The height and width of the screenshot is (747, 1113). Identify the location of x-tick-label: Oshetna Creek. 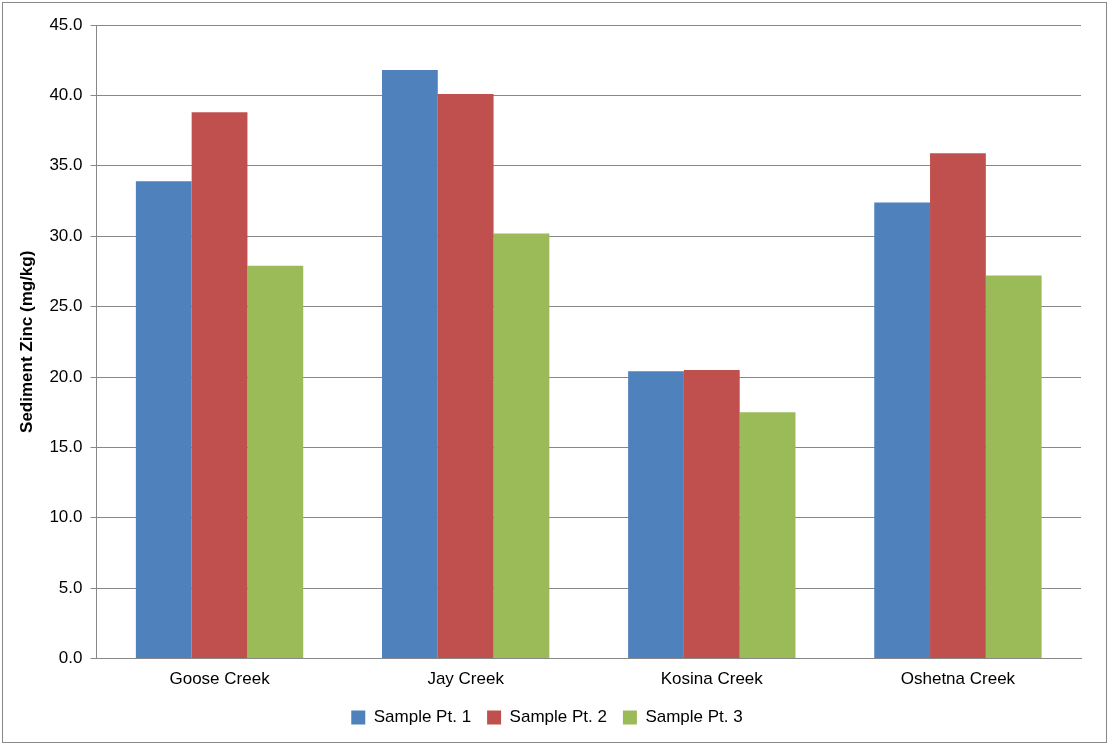
(958, 679).